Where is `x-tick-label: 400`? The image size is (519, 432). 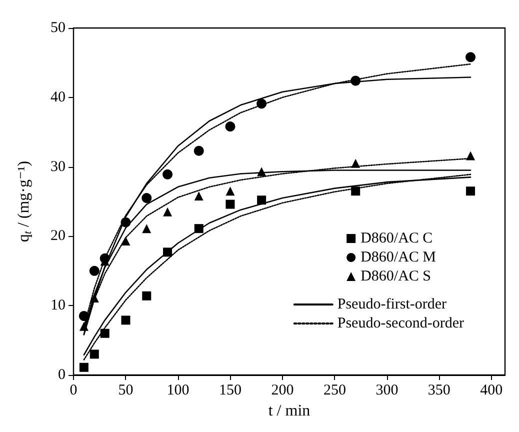
x-tick-label: 400 is located at coordinates (491, 390).